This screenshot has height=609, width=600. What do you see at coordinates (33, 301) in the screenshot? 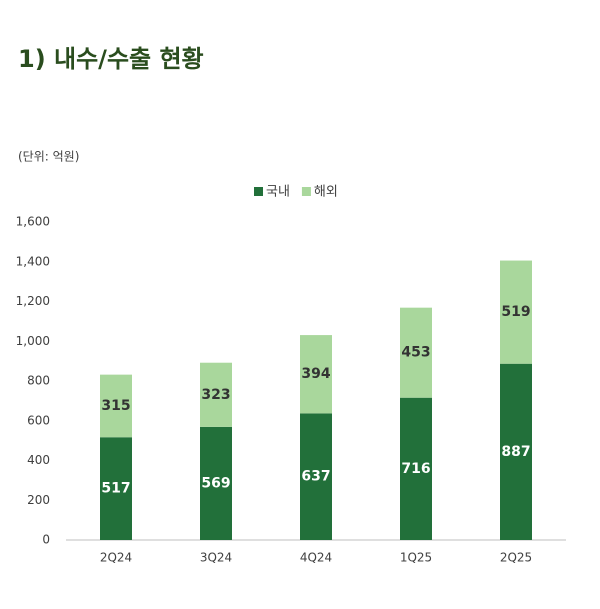
I see `y-tick-label: 1,200` at bounding box center [33, 301].